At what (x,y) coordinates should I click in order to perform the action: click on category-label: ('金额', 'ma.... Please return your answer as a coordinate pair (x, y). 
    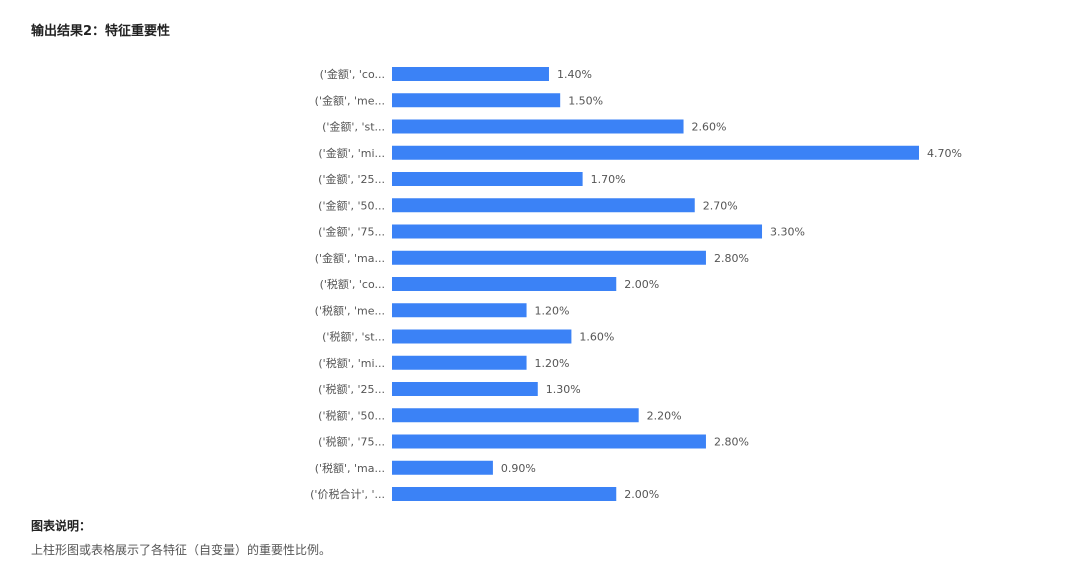
    Looking at the image, I should click on (350, 258).